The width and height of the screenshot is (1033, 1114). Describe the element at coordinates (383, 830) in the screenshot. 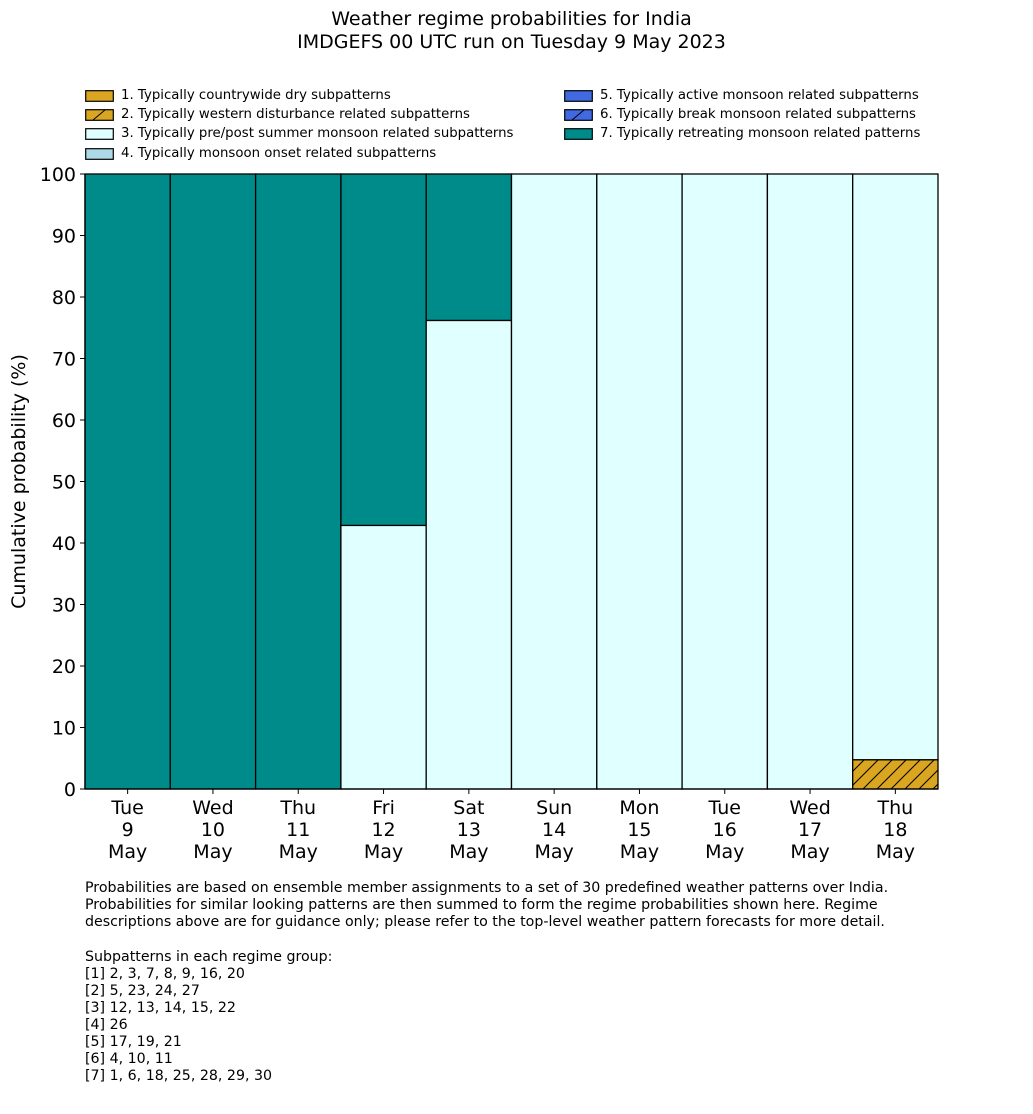

I see `x-tick-label: Fri 12 May` at that location.